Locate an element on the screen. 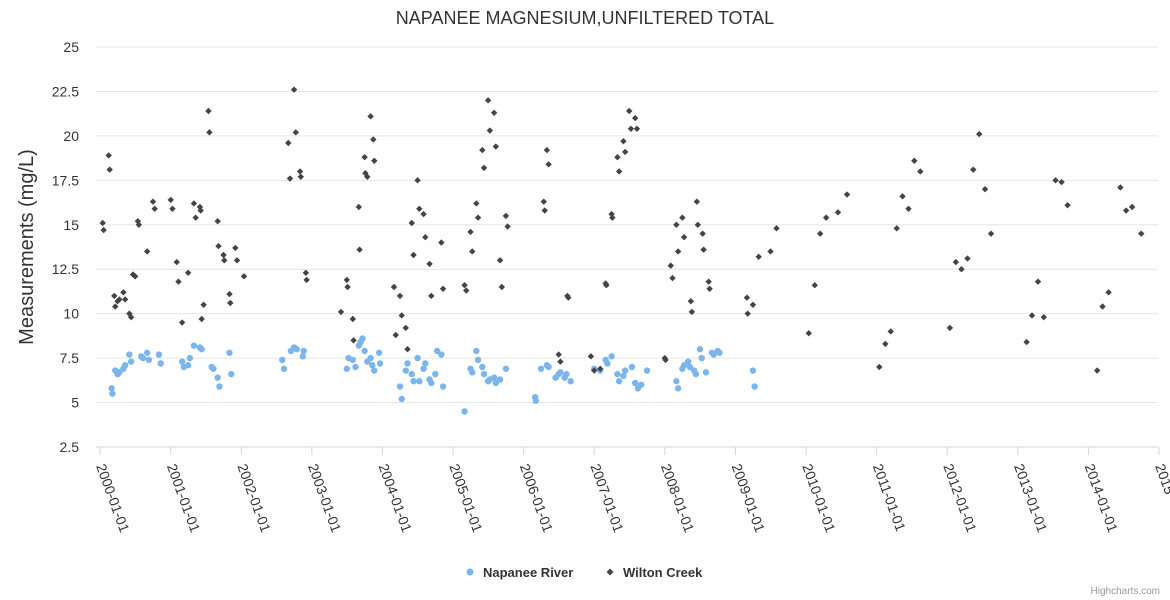  legend-item-napanee-river: Napanee River is located at coordinates (520, 572).